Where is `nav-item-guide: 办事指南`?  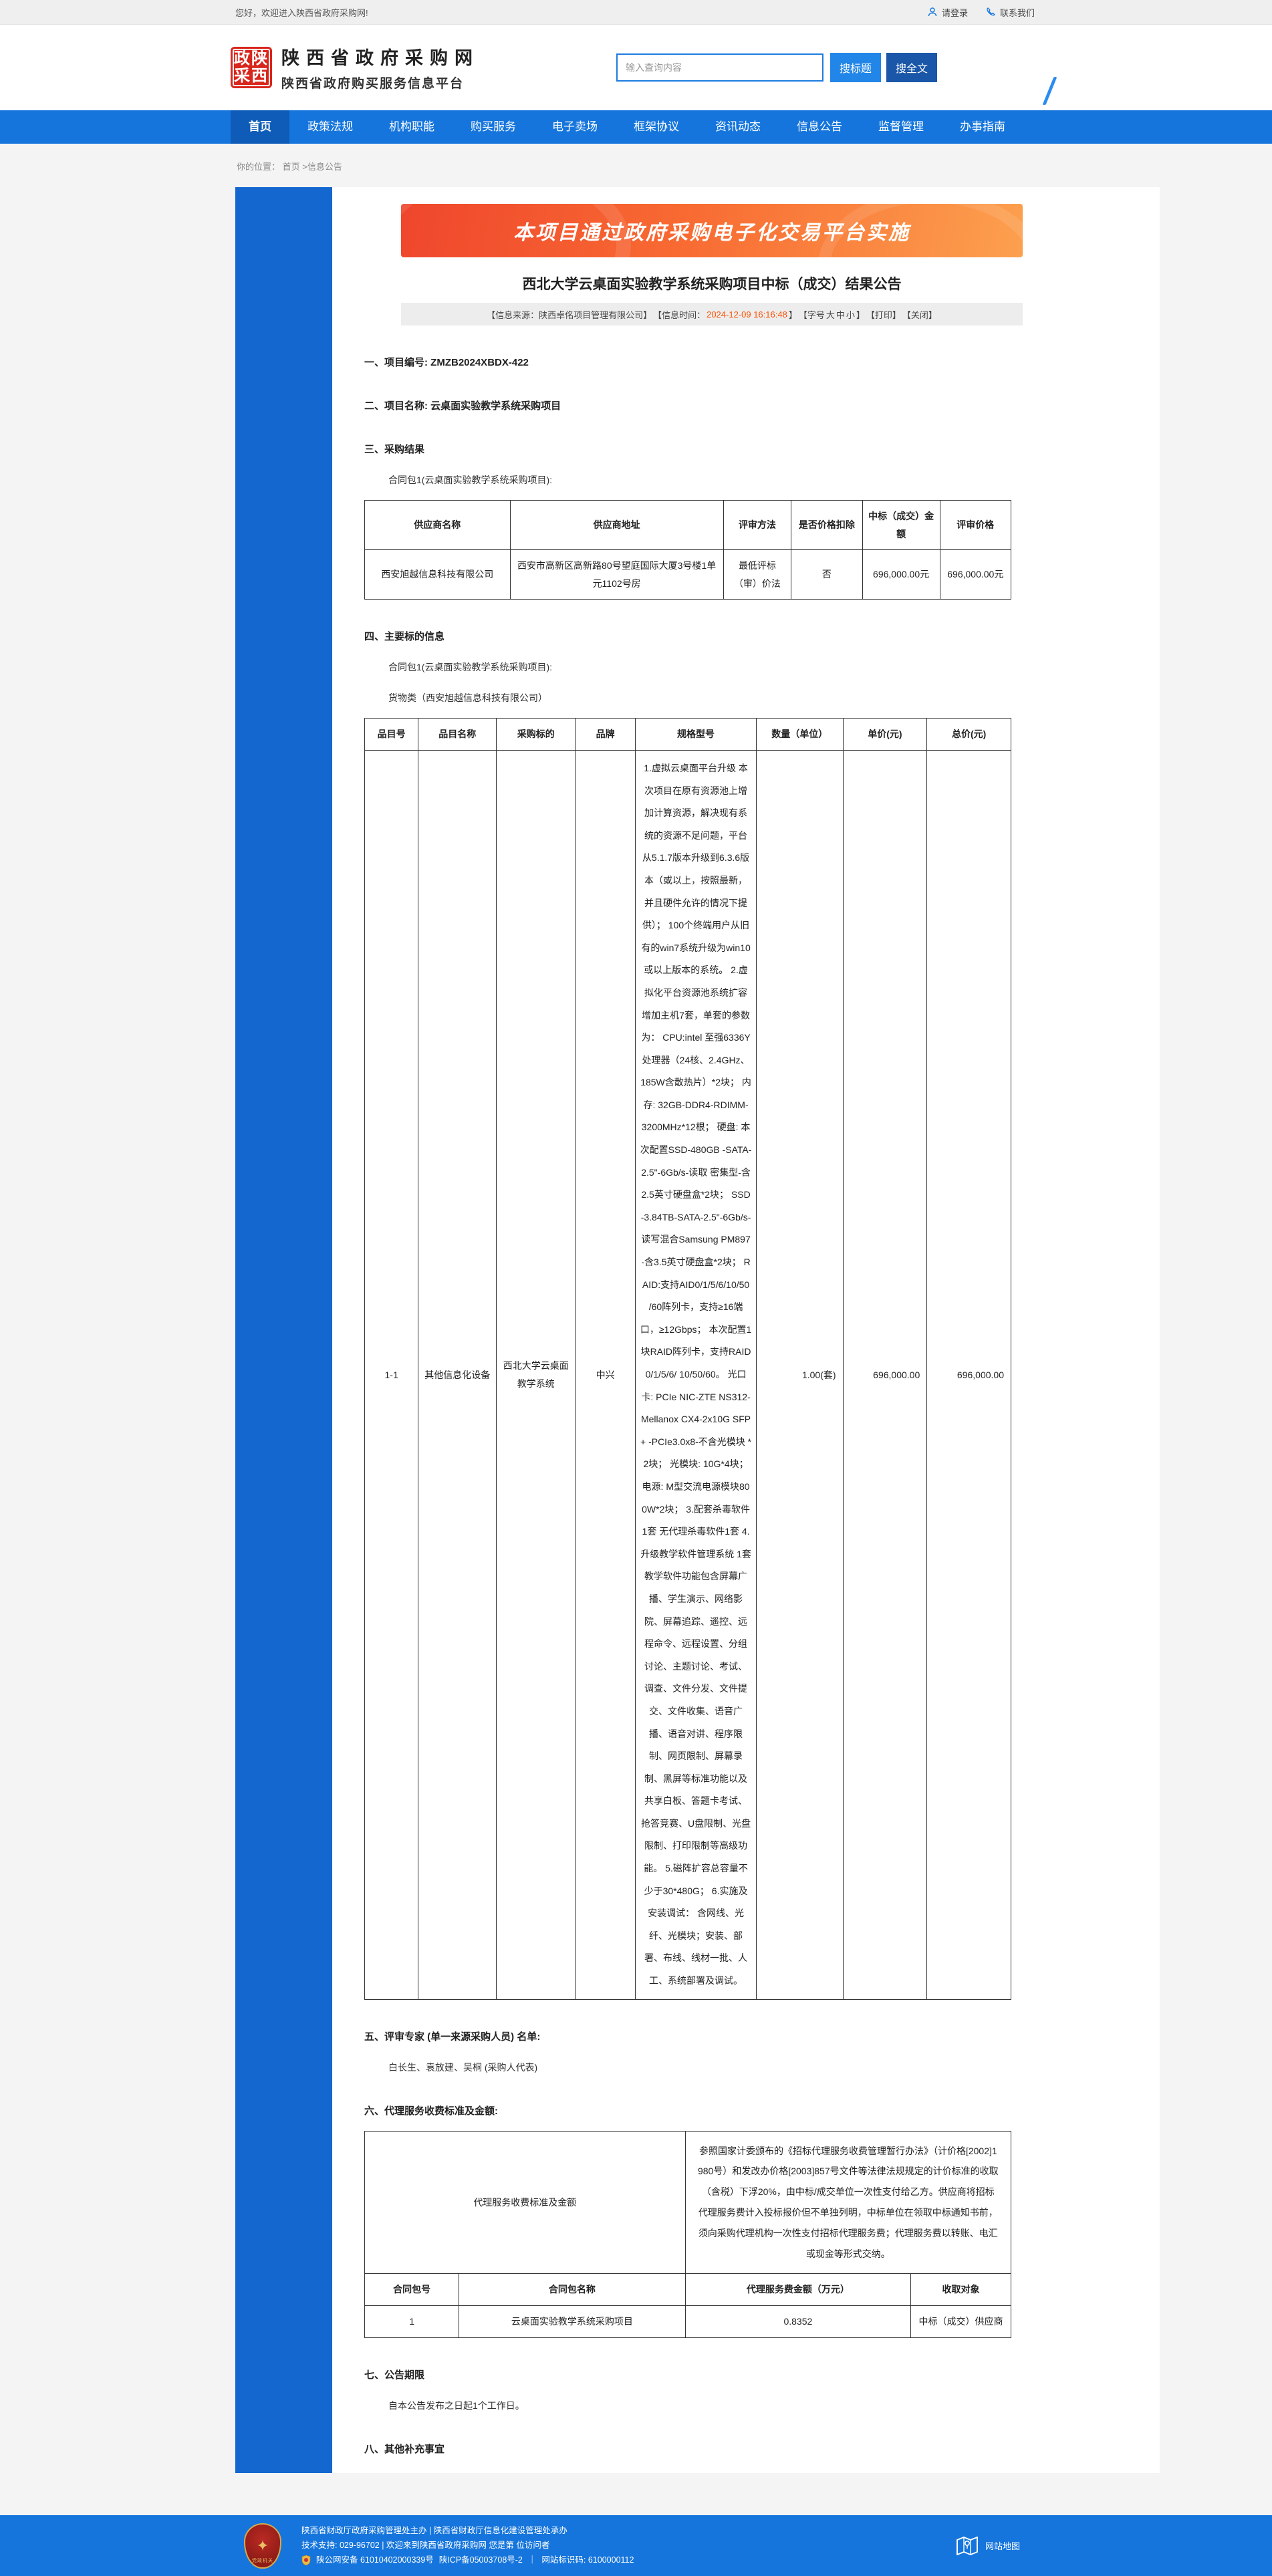
nav-item-guide: 办事指南 is located at coordinates (982, 127).